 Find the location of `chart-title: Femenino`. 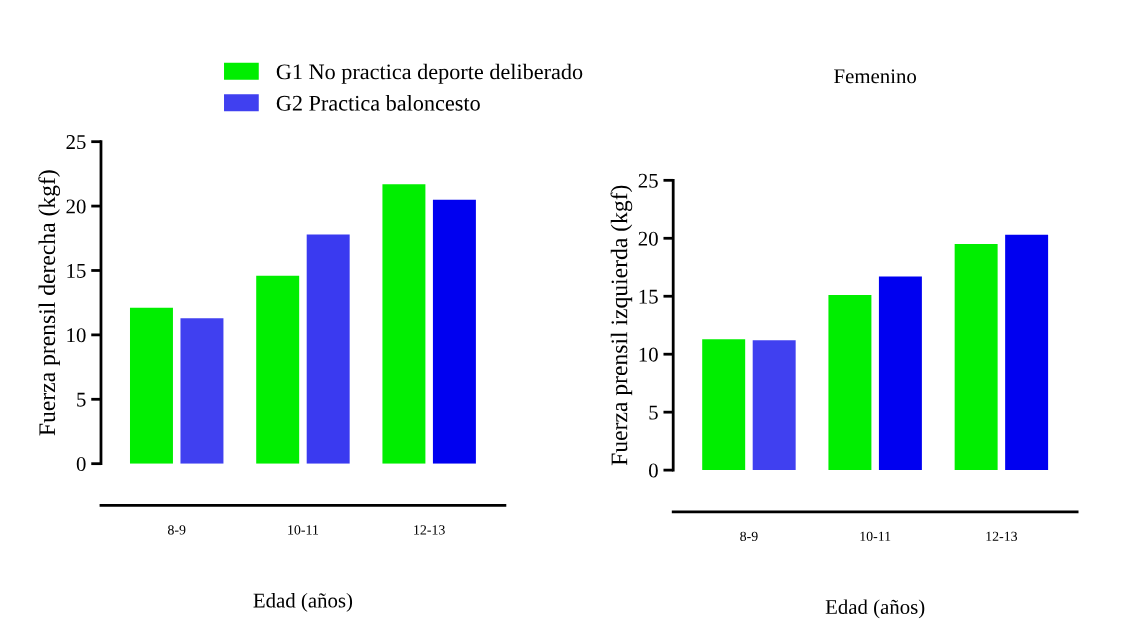

chart-title: Femenino is located at coordinates (875, 76).